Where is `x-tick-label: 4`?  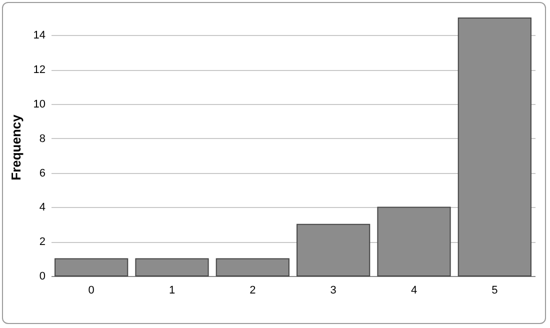 x-tick-label: 4 is located at coordinates (414, 290).